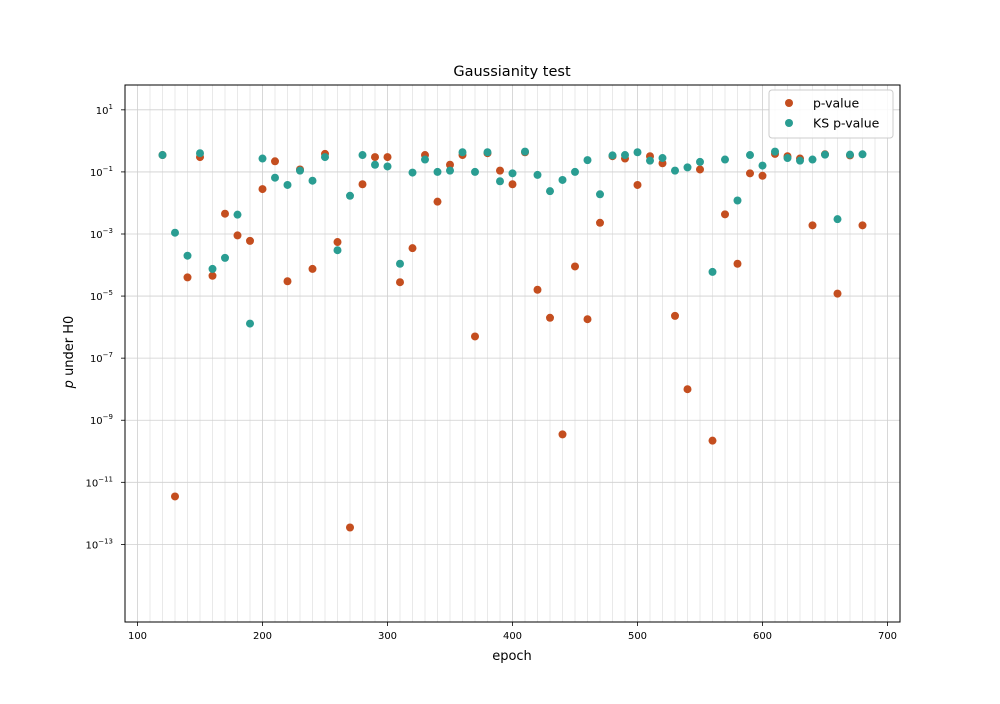 This screenshot has width=1000, height=704. I want to click on y-axis-label-italic: p, so click(69, 384).